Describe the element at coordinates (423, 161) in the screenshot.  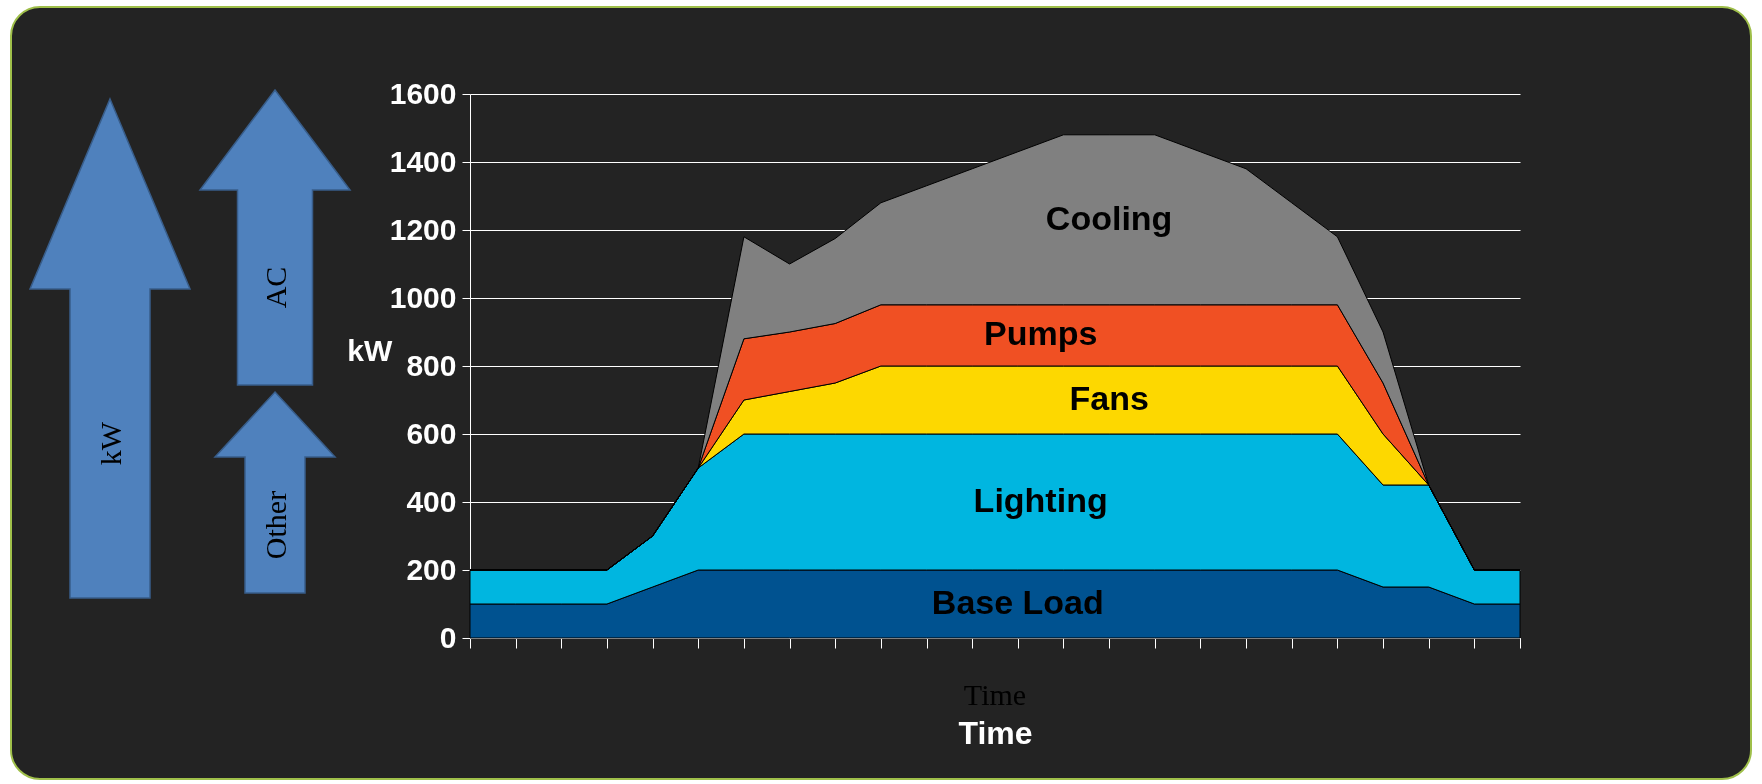
I see `y-tick-label: 1400` at that location.